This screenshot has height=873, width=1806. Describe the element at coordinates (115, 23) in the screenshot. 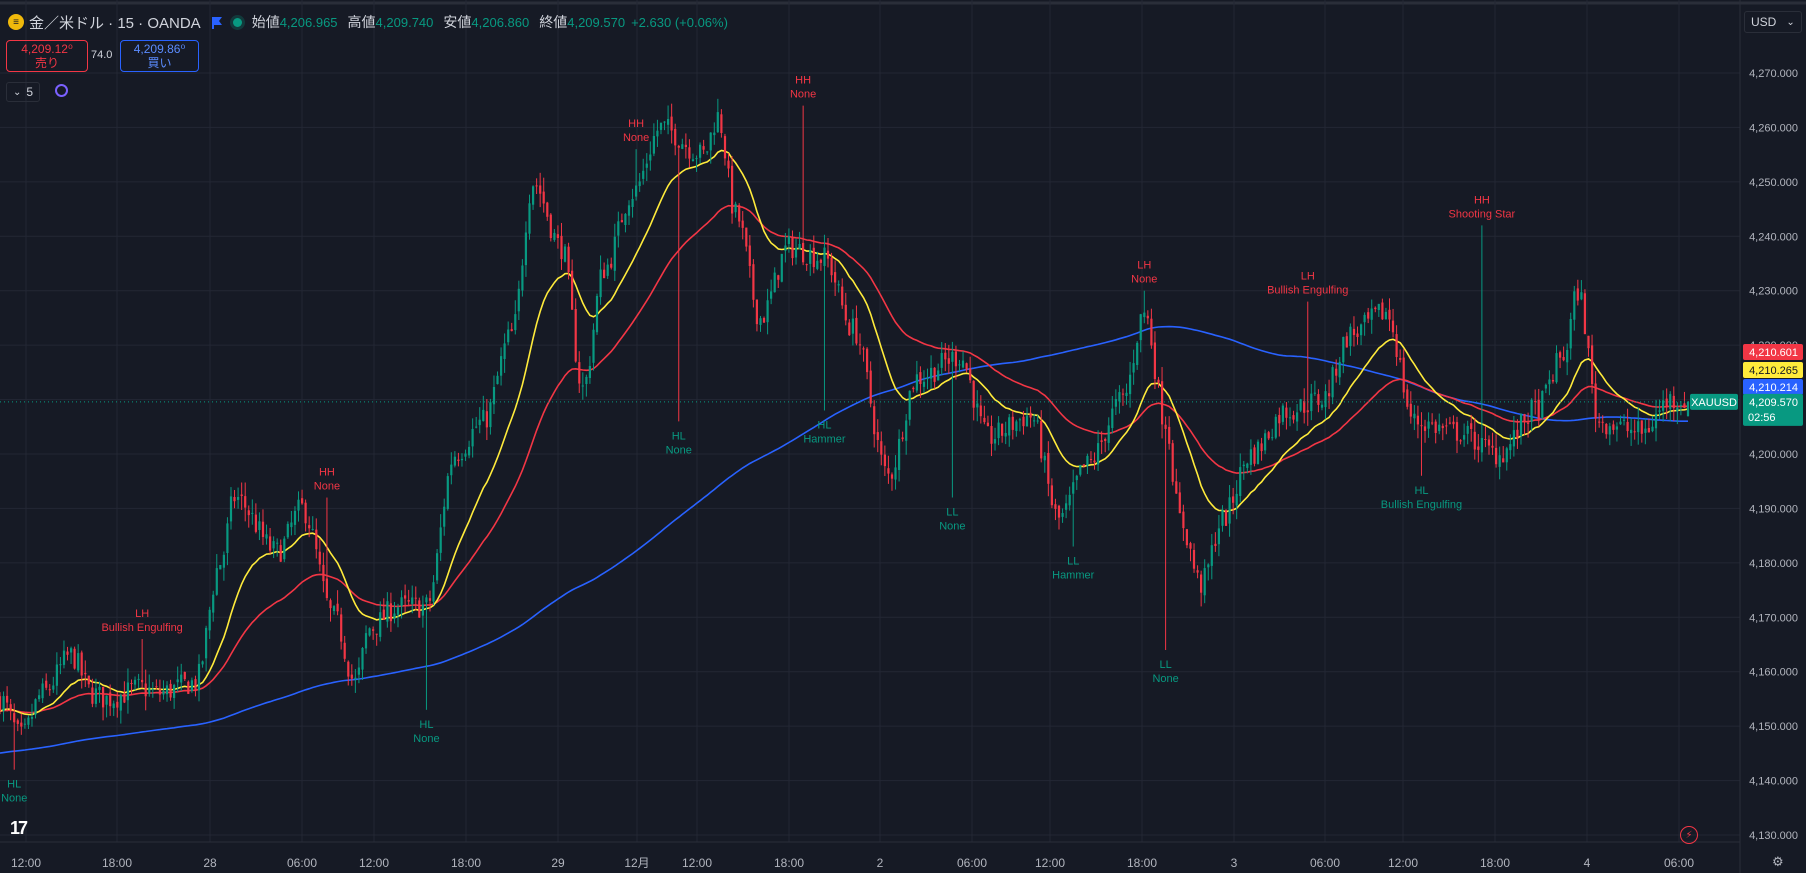

I see `symbol-title: 金／米ドル · 15 · OANDA` at that location.